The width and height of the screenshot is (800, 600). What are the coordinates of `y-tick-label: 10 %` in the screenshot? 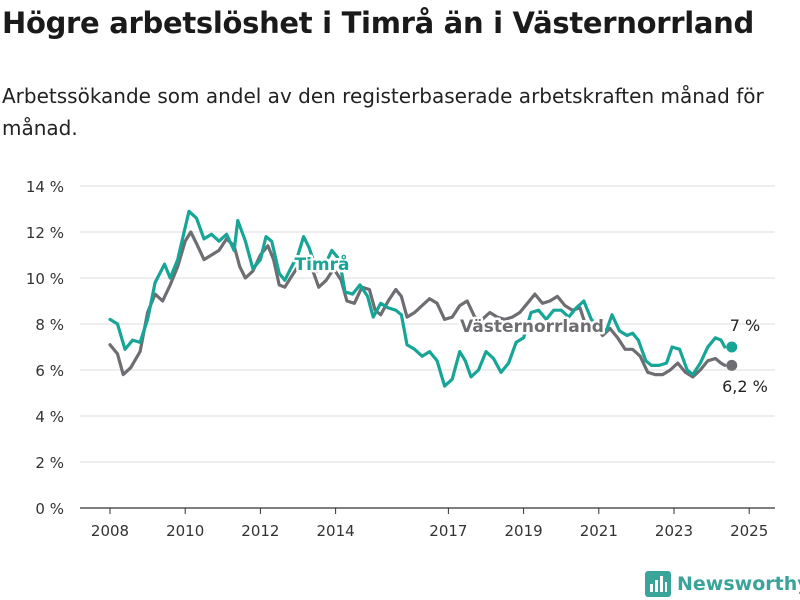 It's located at (45, 279).